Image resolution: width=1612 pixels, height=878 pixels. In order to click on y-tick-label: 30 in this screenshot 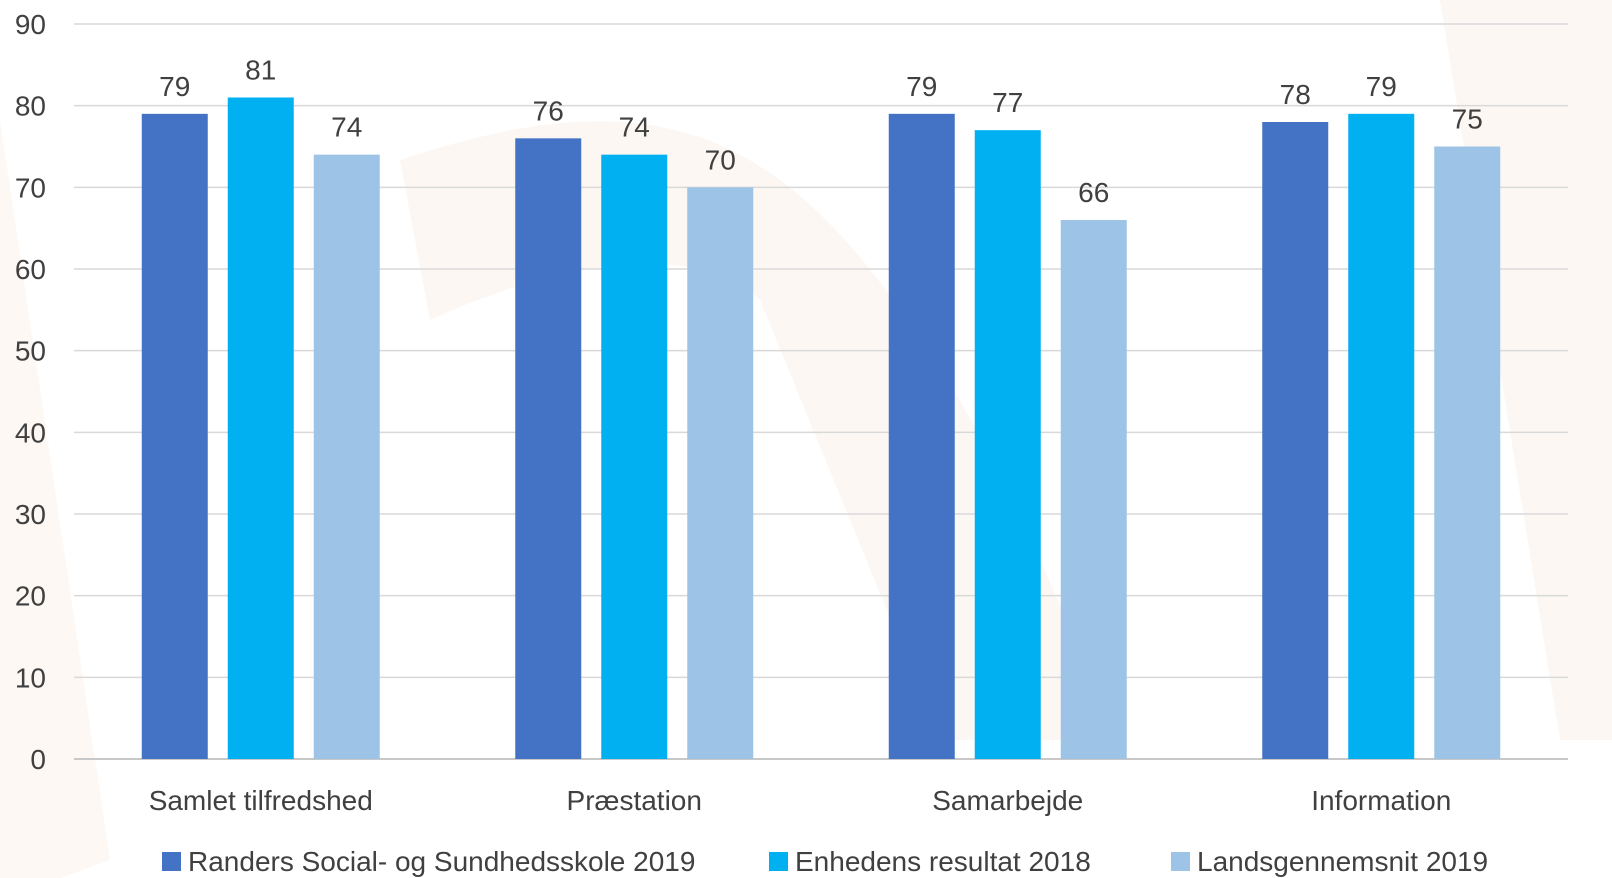, I will do `click(30, 514)`.